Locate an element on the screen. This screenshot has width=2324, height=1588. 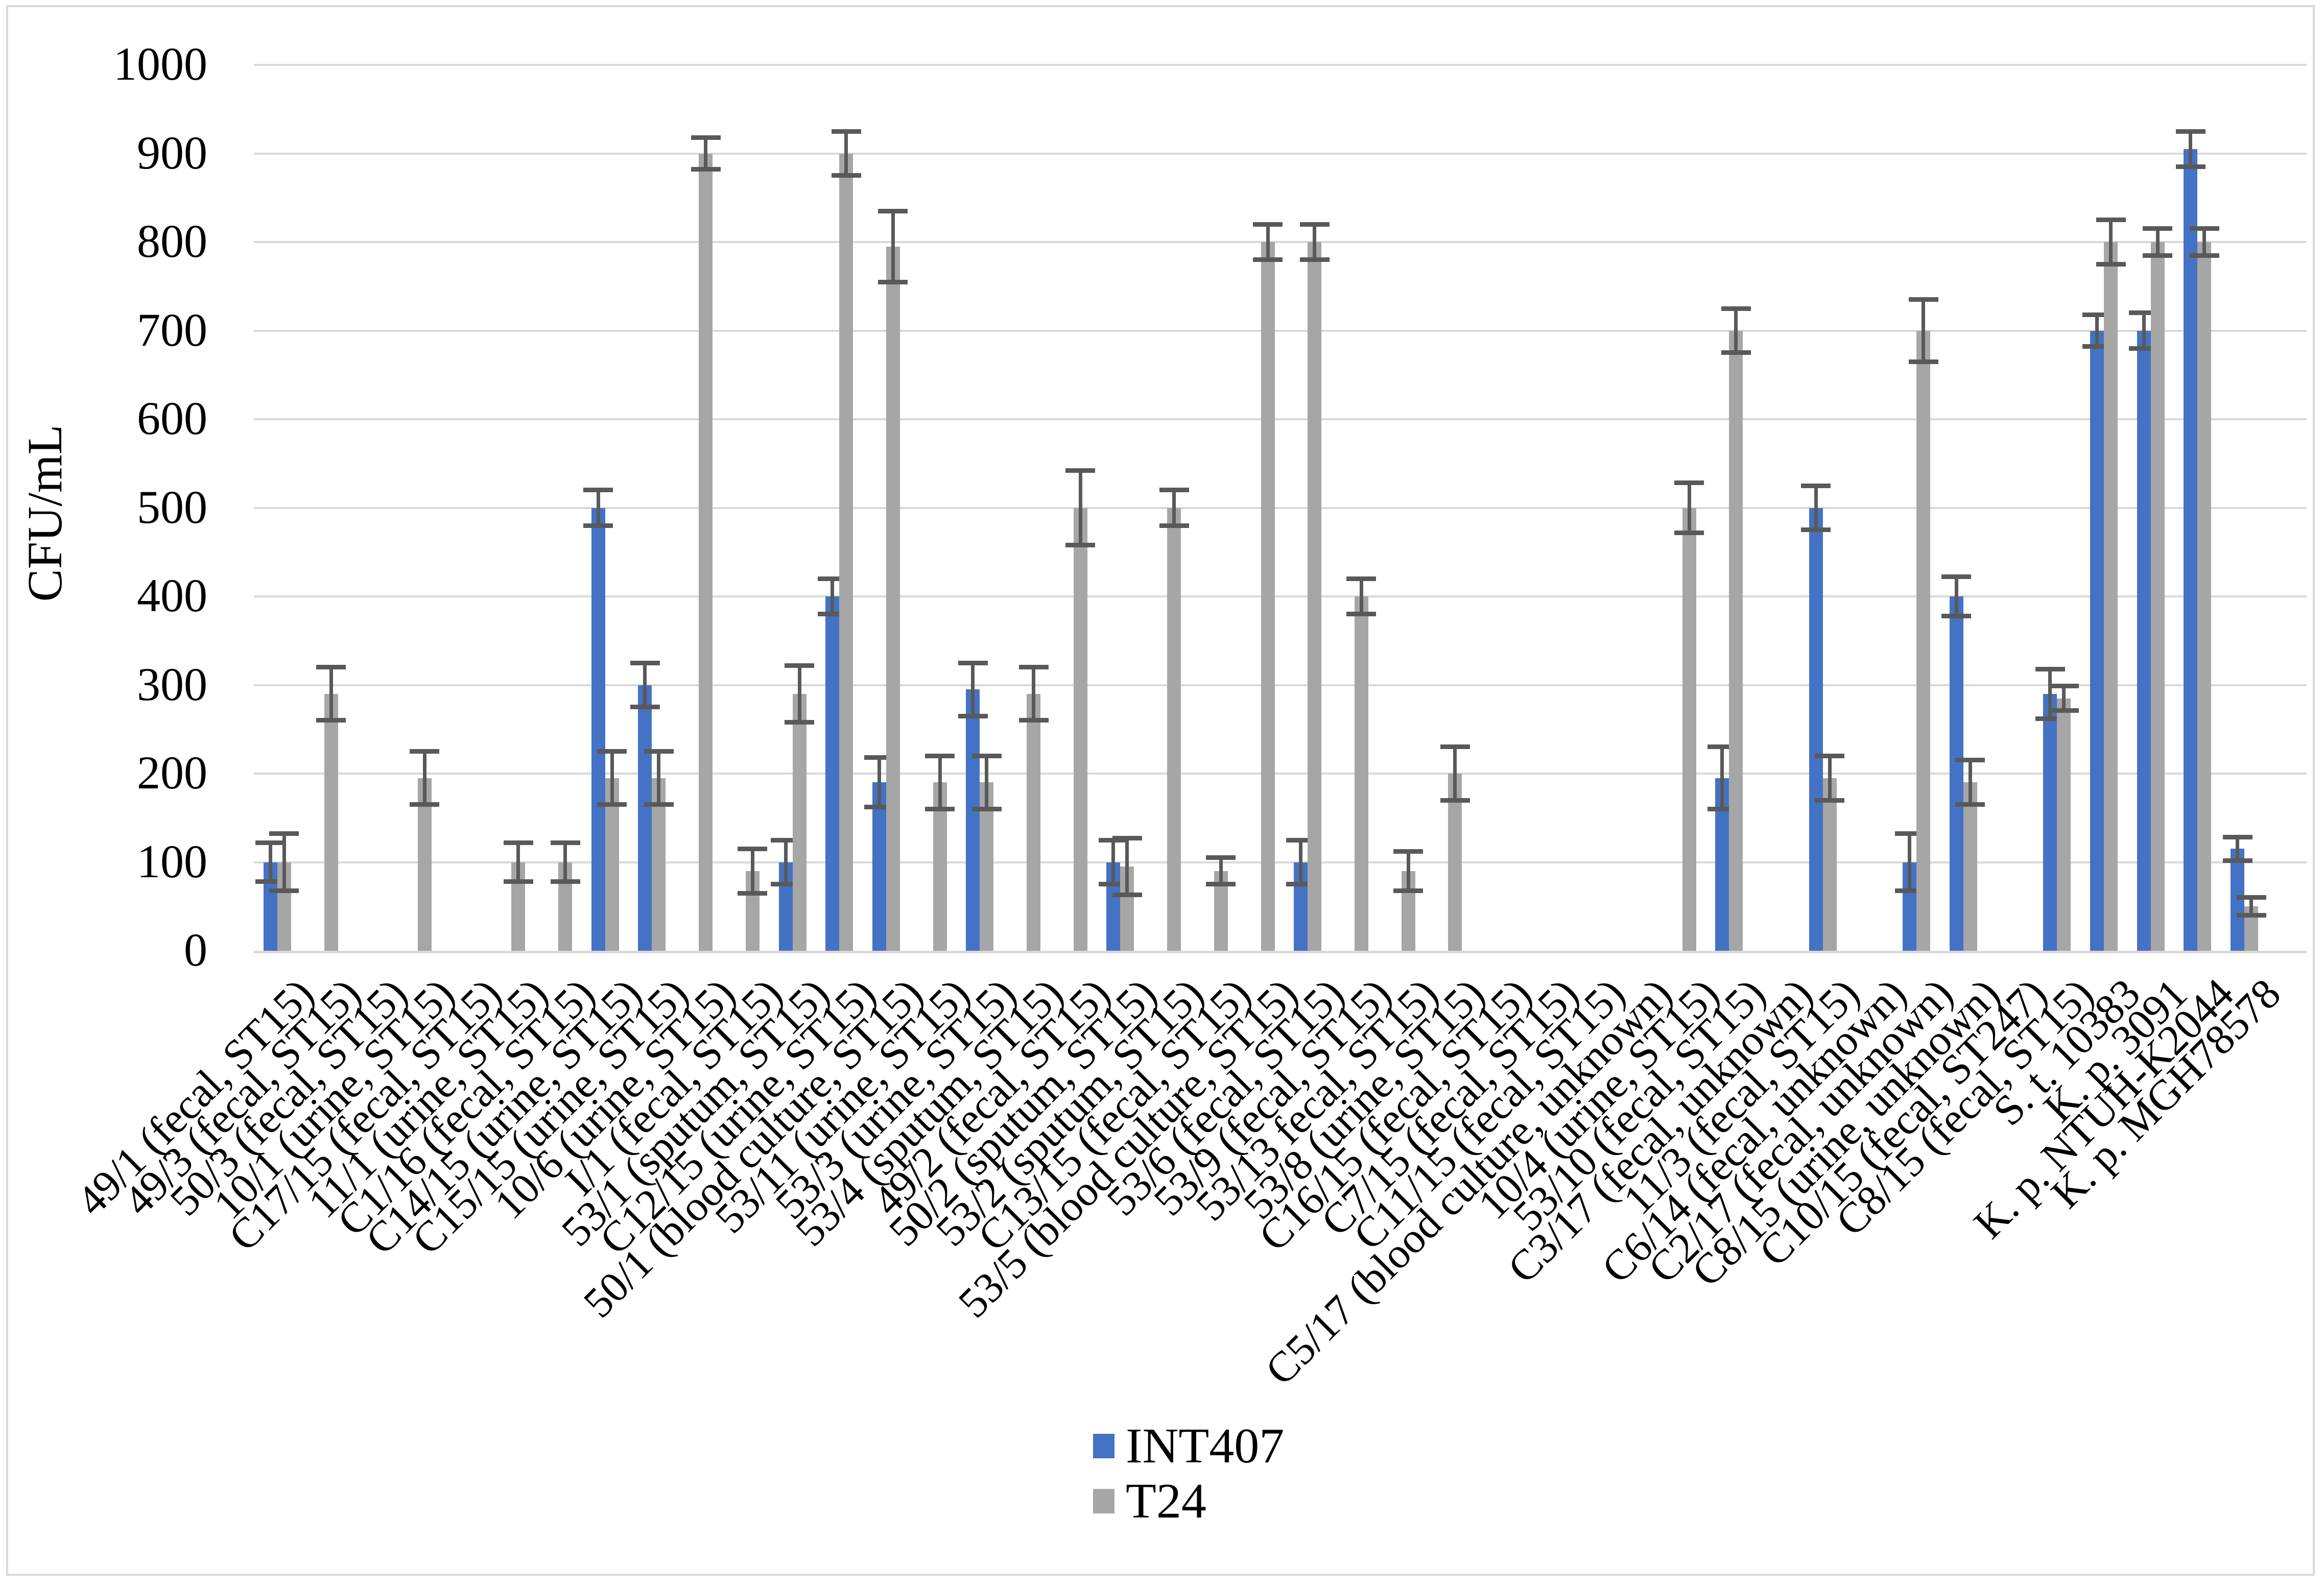
error-bar-T24-53/11 (urine, ST15) is located at coordinates (940, 783).